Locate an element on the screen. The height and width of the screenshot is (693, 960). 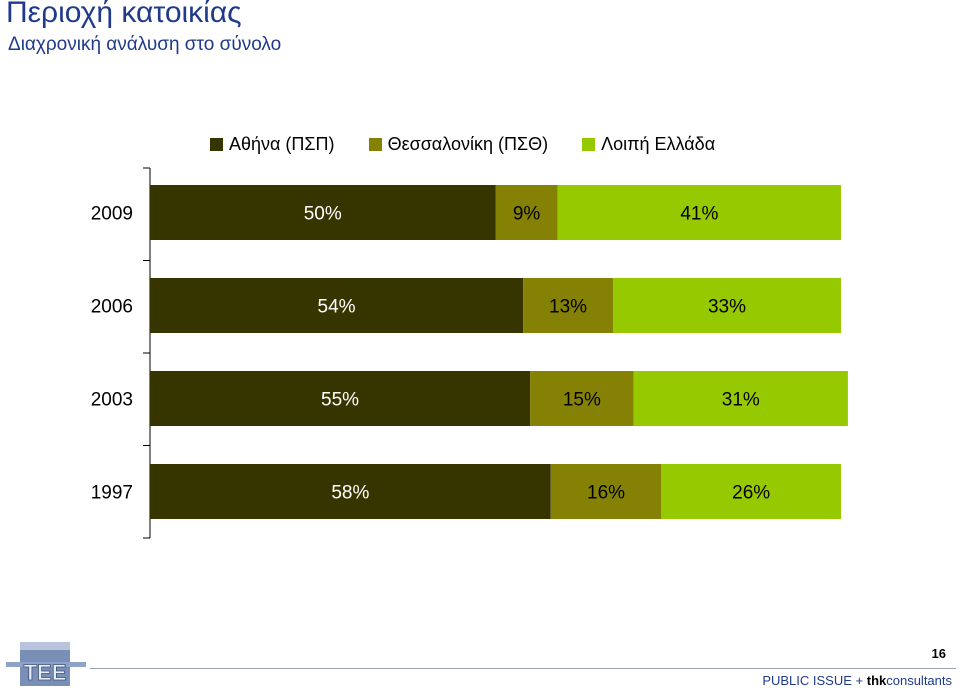
footer-divider is located at coordinates (523, 668).